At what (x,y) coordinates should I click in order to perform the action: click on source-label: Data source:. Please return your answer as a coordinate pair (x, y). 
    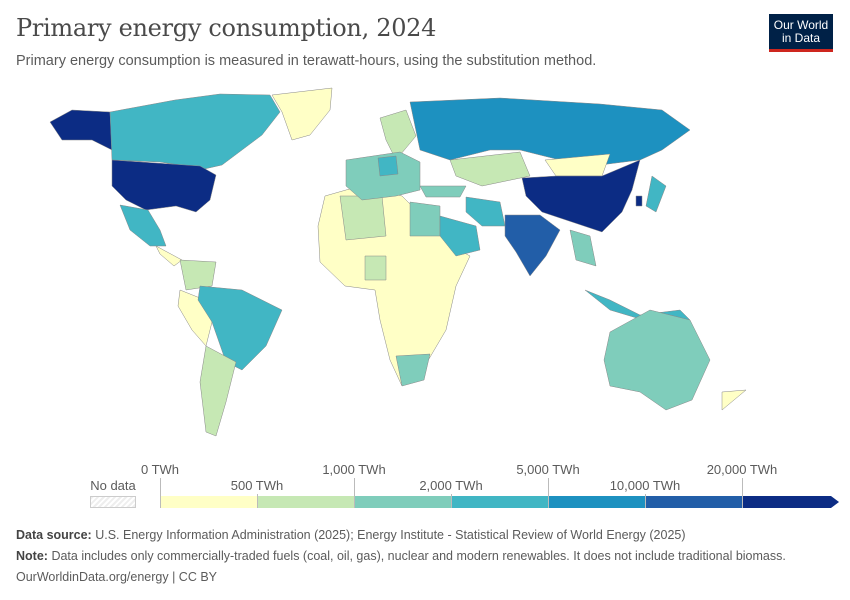
    Looking at the image, I should click on (54, 535).